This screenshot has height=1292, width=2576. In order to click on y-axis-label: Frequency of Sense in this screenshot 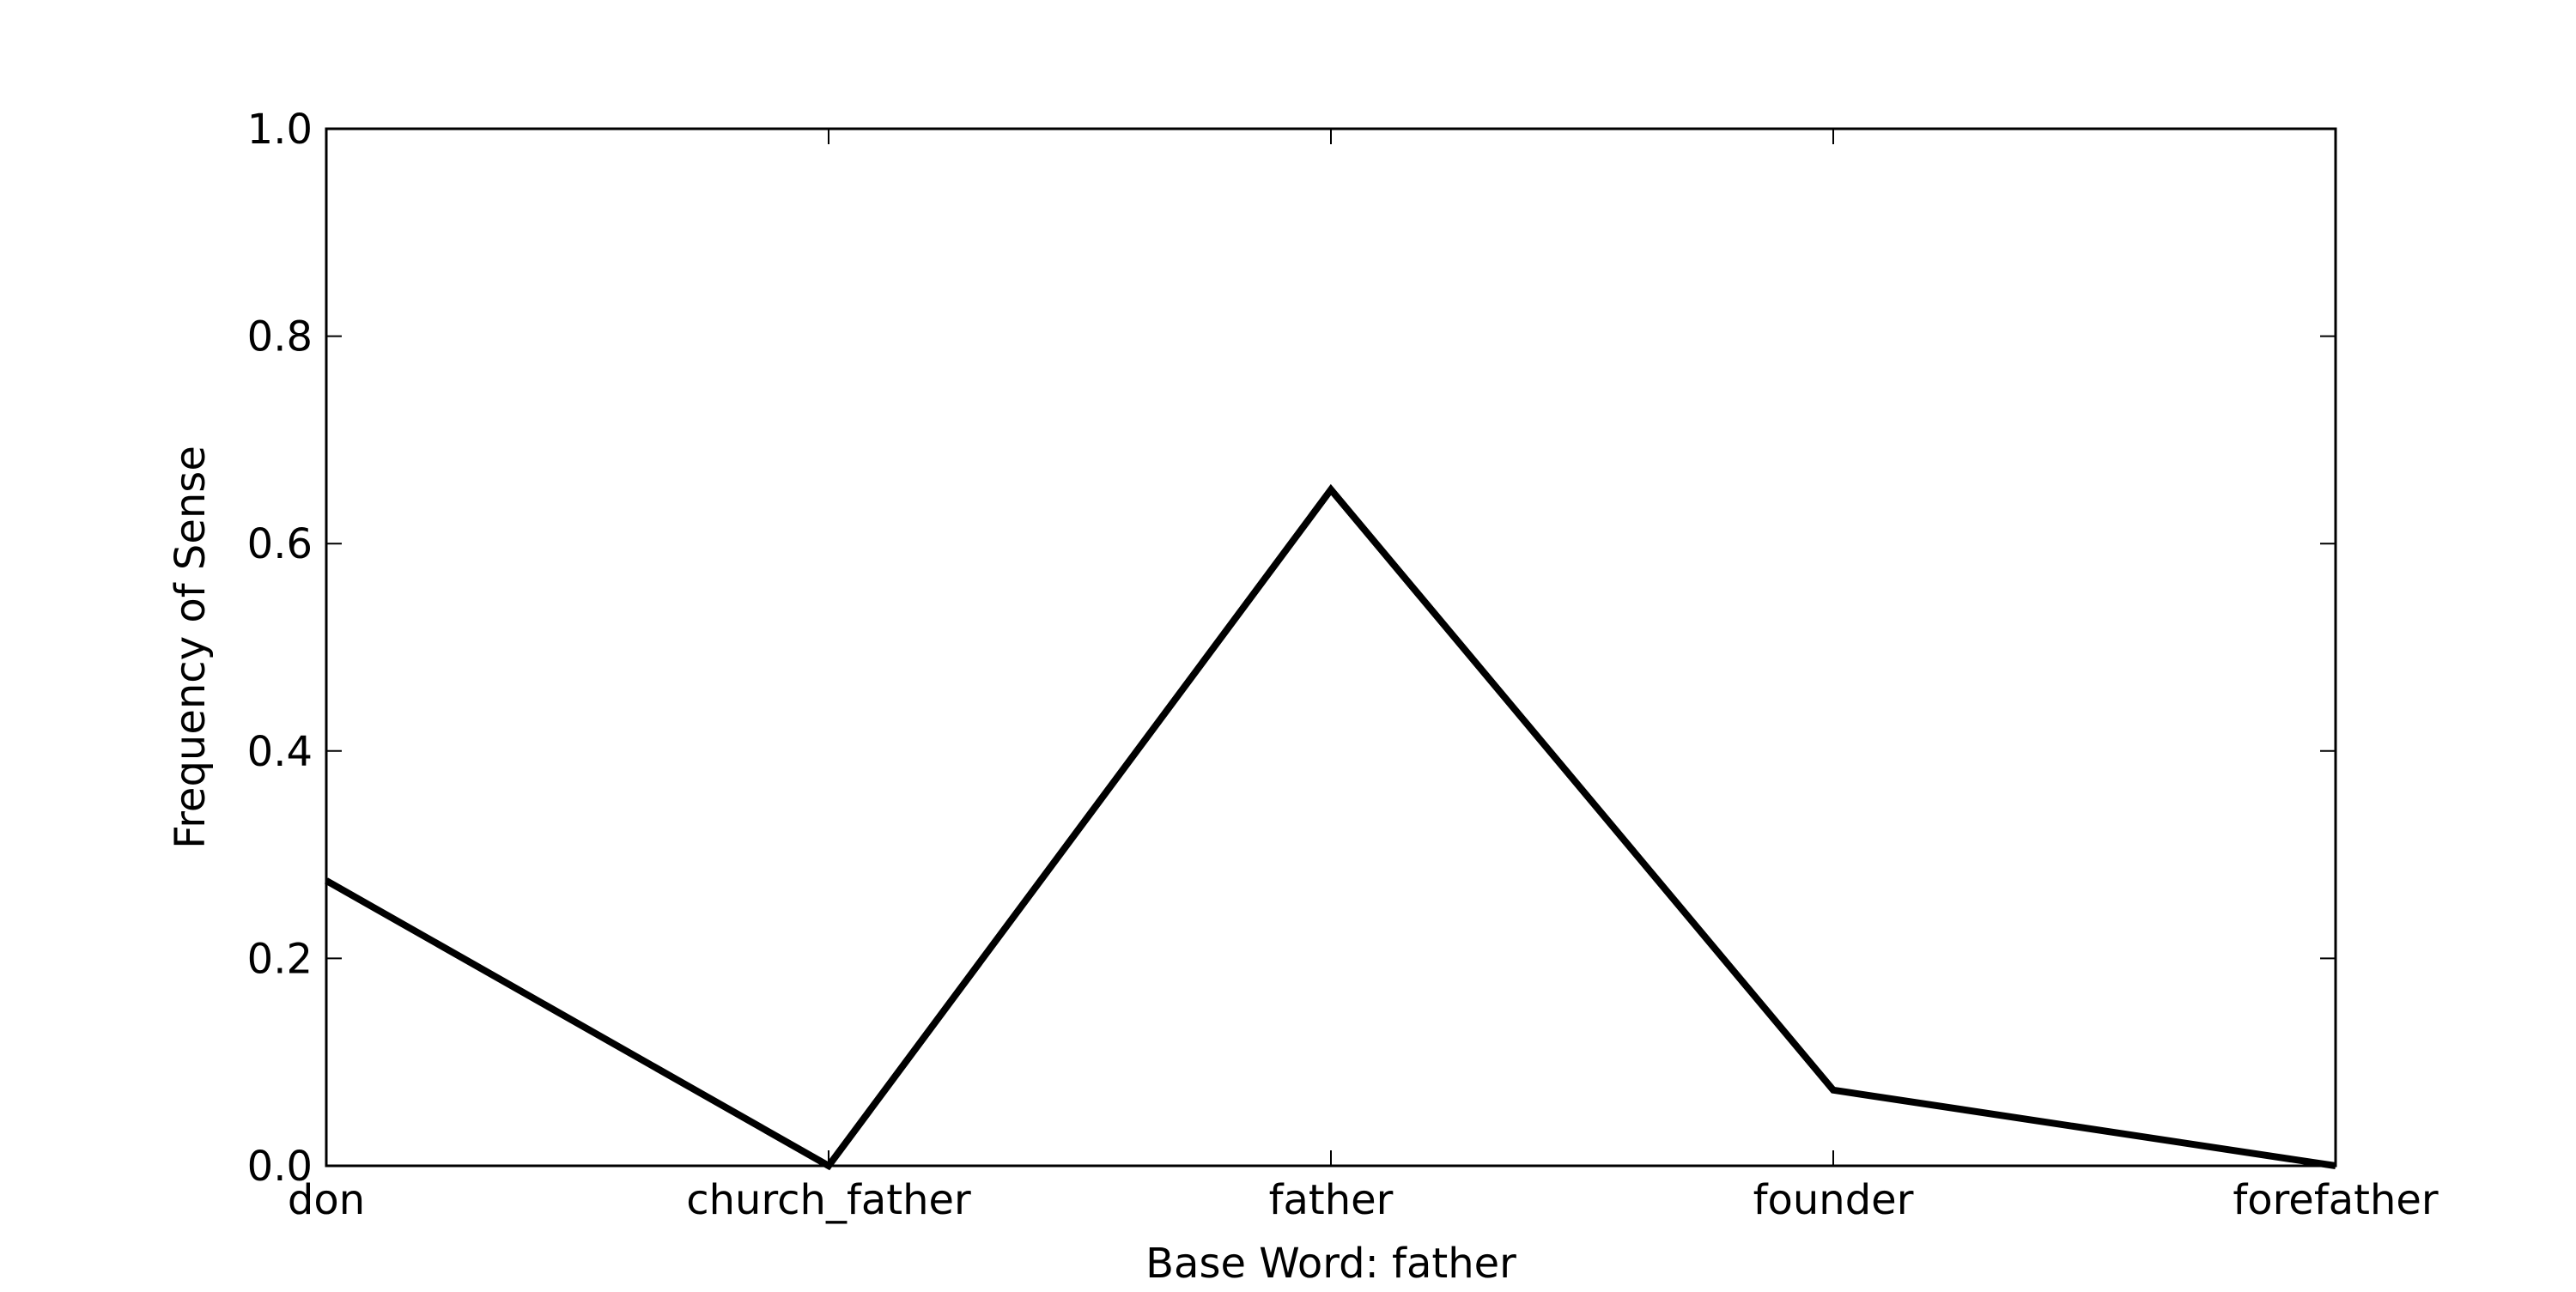, I will do `click(191, 647)`.